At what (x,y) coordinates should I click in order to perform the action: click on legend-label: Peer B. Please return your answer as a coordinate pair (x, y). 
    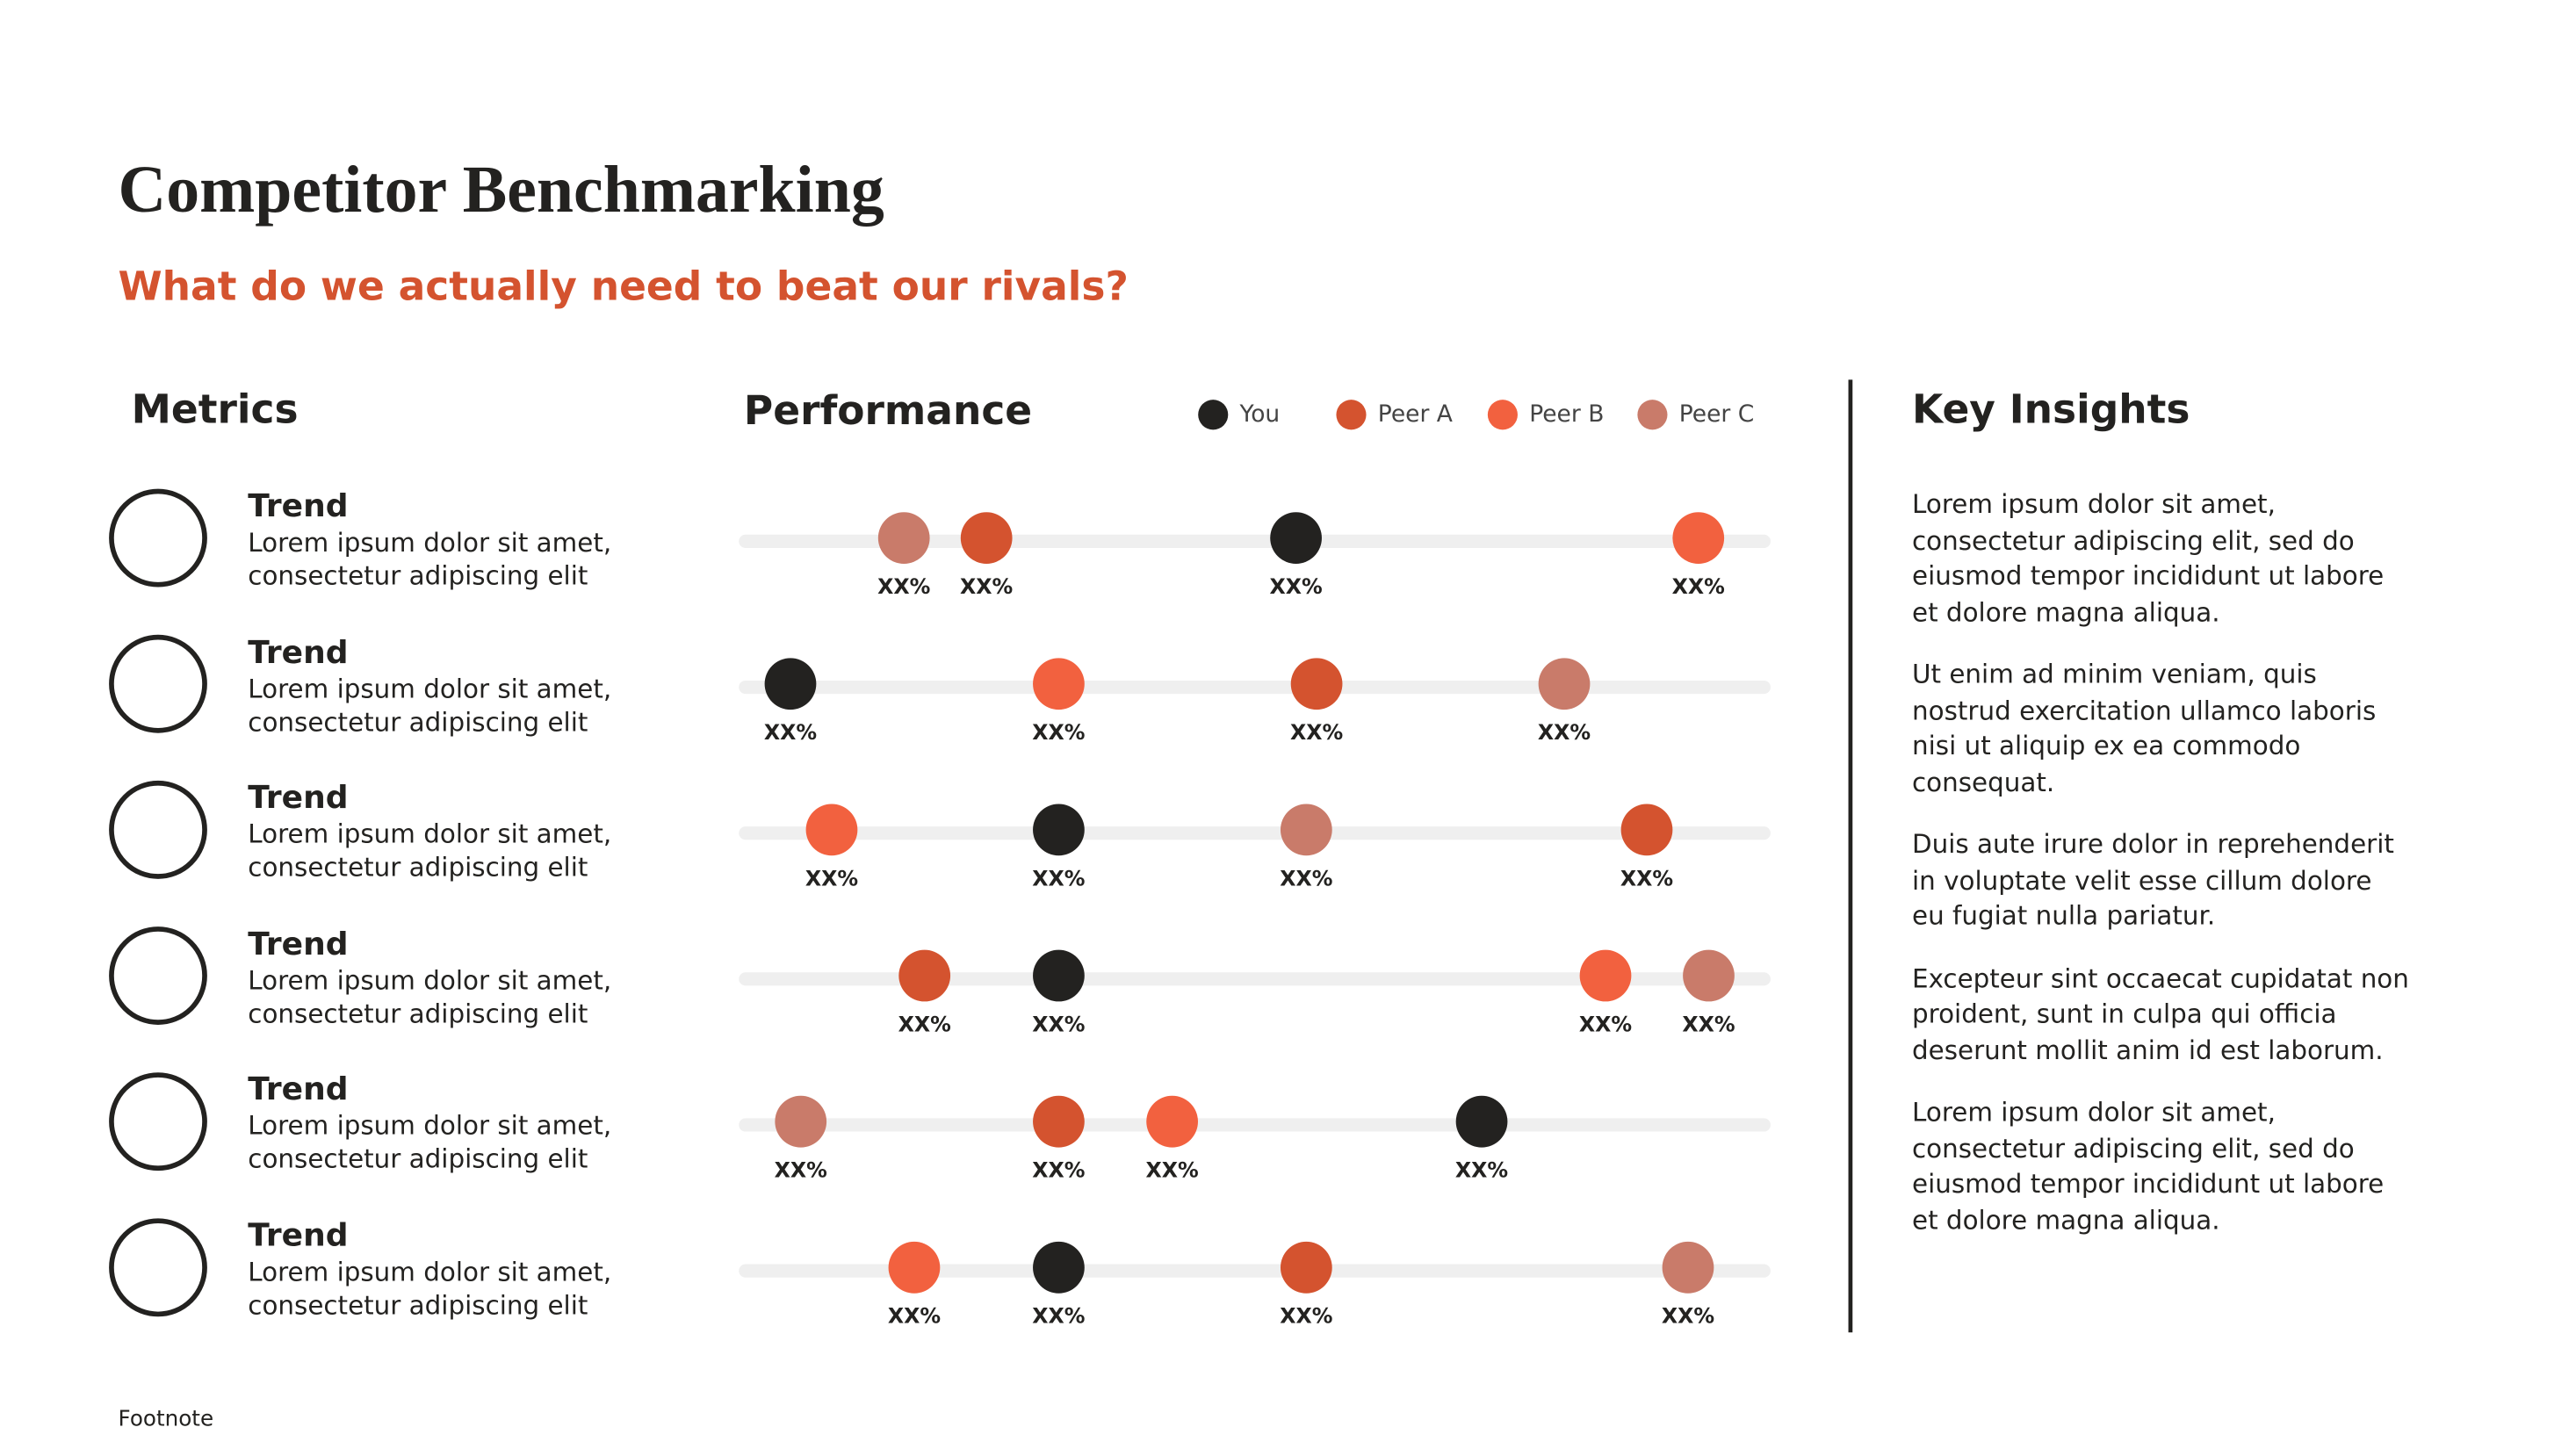
    Looking at the image, I should click on (1566, 414).